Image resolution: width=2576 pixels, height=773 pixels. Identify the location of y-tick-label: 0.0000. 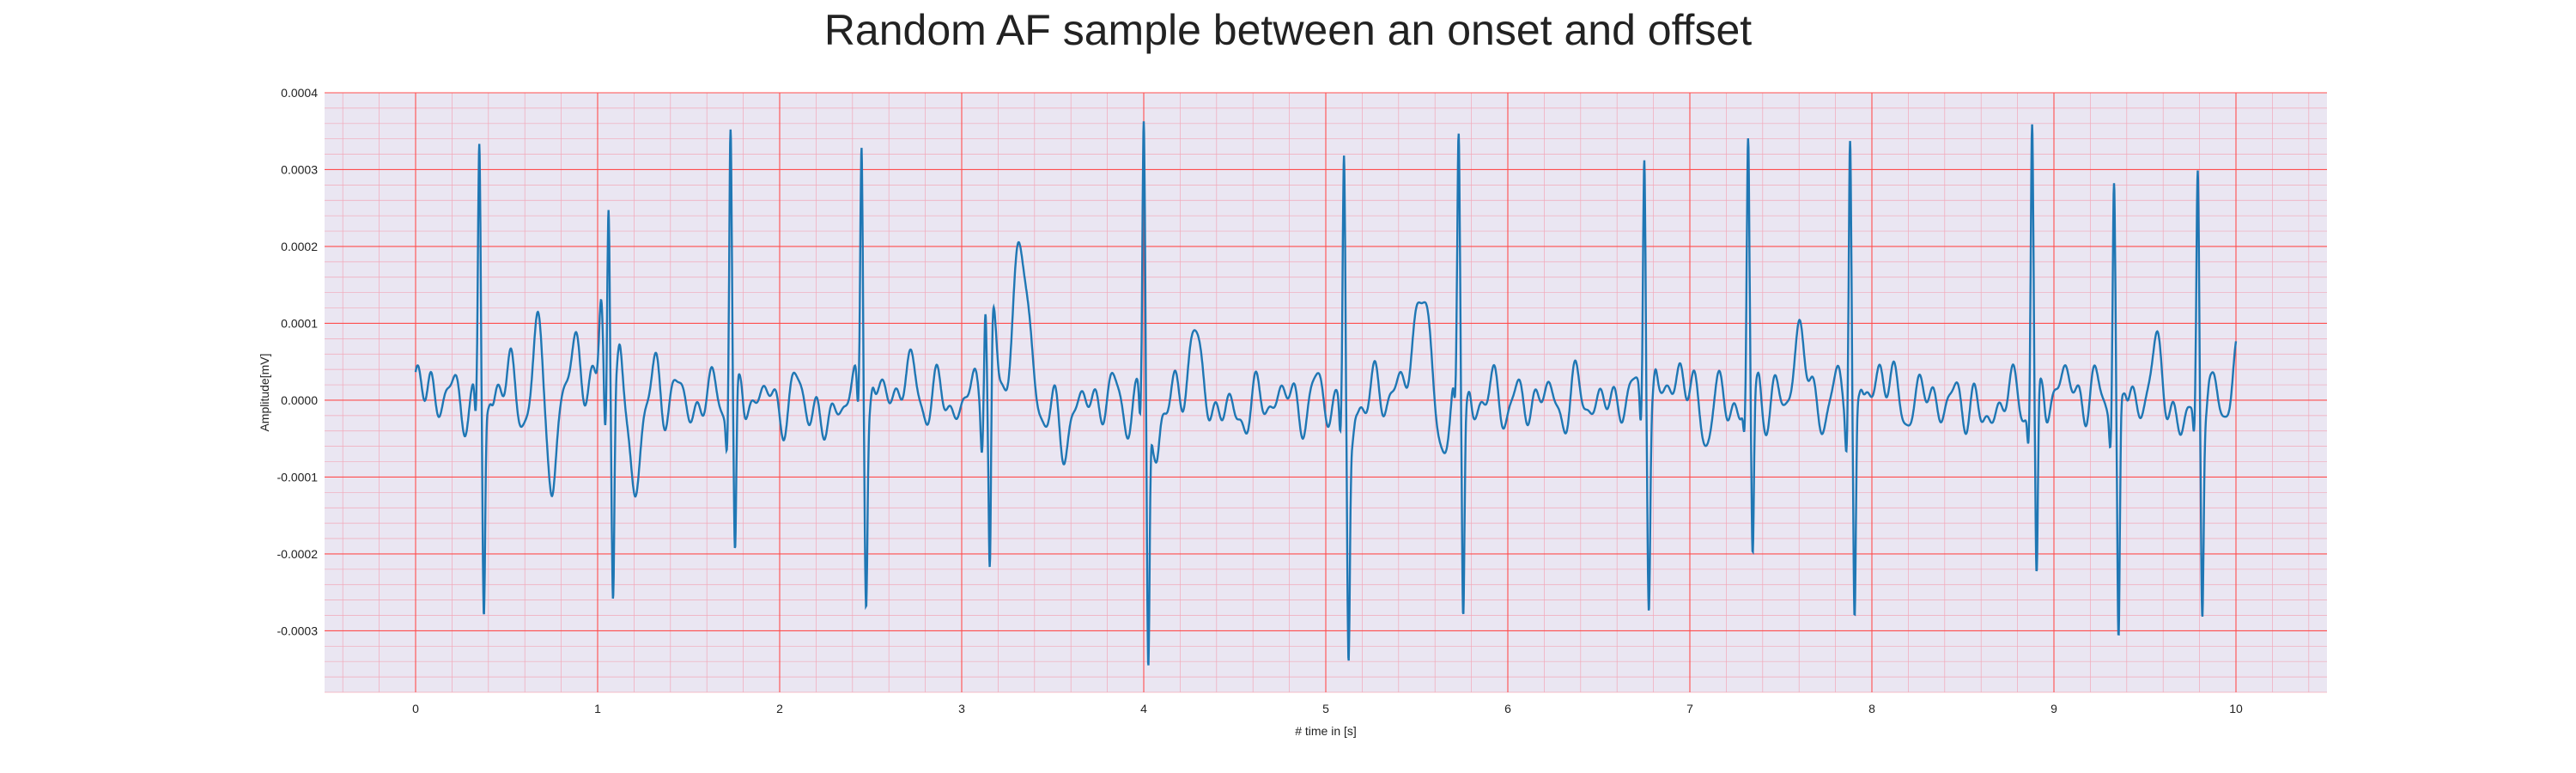
(300, 400).